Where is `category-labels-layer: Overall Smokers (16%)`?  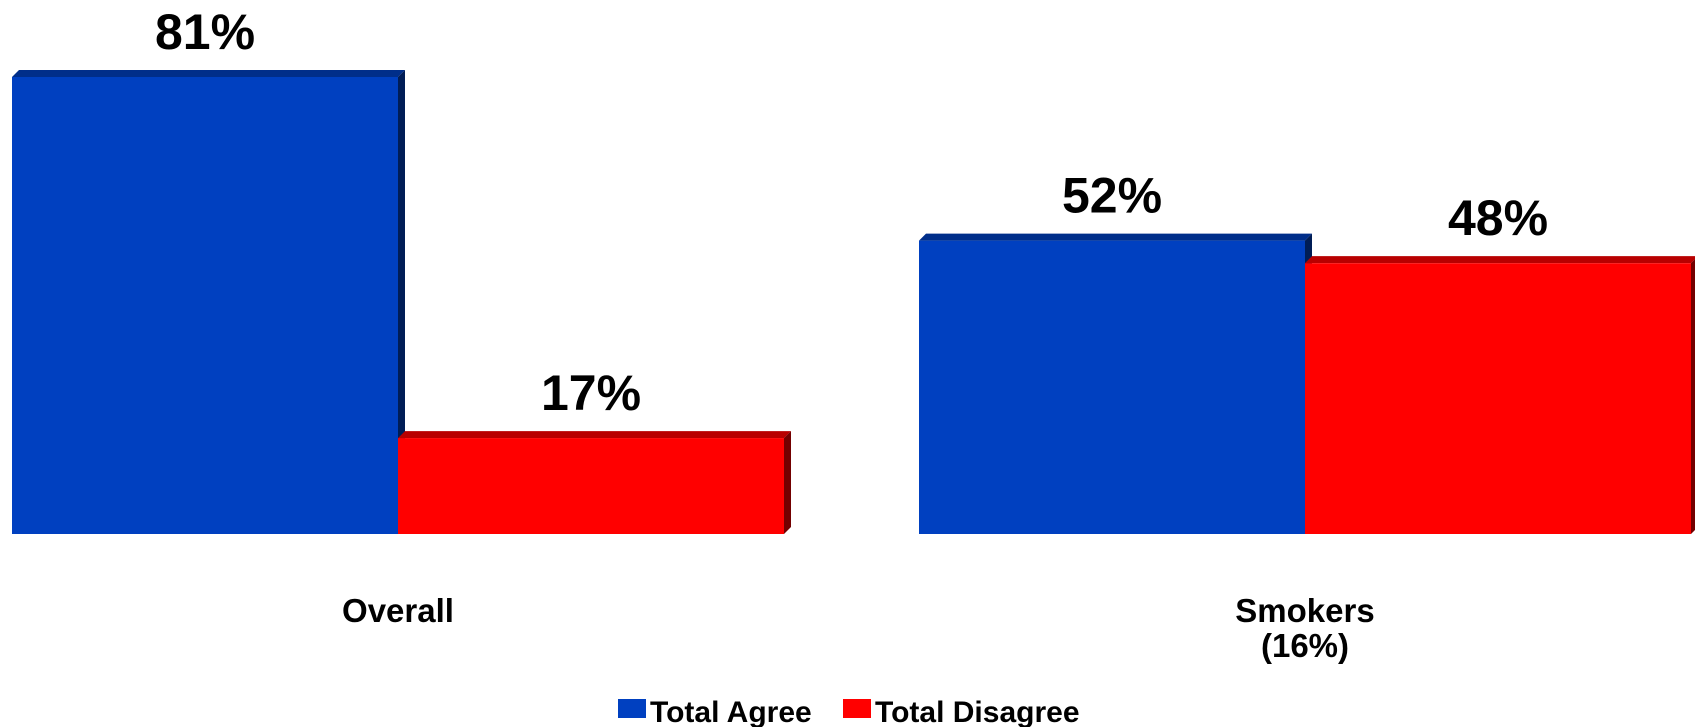 category-labels-layer: Overall Smokers (16%) is located at coordinates (858, 628).